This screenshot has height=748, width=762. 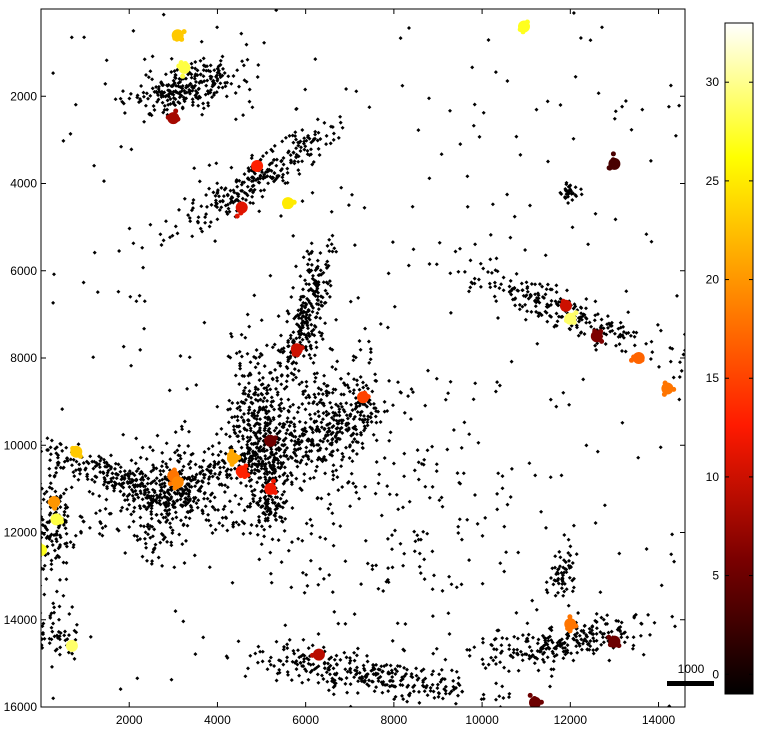 What do you see at coordinates (394, 720) in the screenshot?
I see `x-tick-label: 8000` at bounding box center [394, 720].